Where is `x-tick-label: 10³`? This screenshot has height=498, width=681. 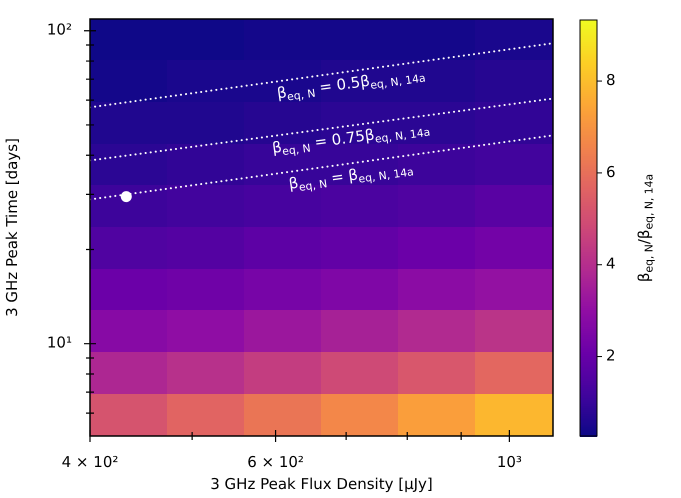 x-tick-label: 10³ is located at coordinates (509, 461).